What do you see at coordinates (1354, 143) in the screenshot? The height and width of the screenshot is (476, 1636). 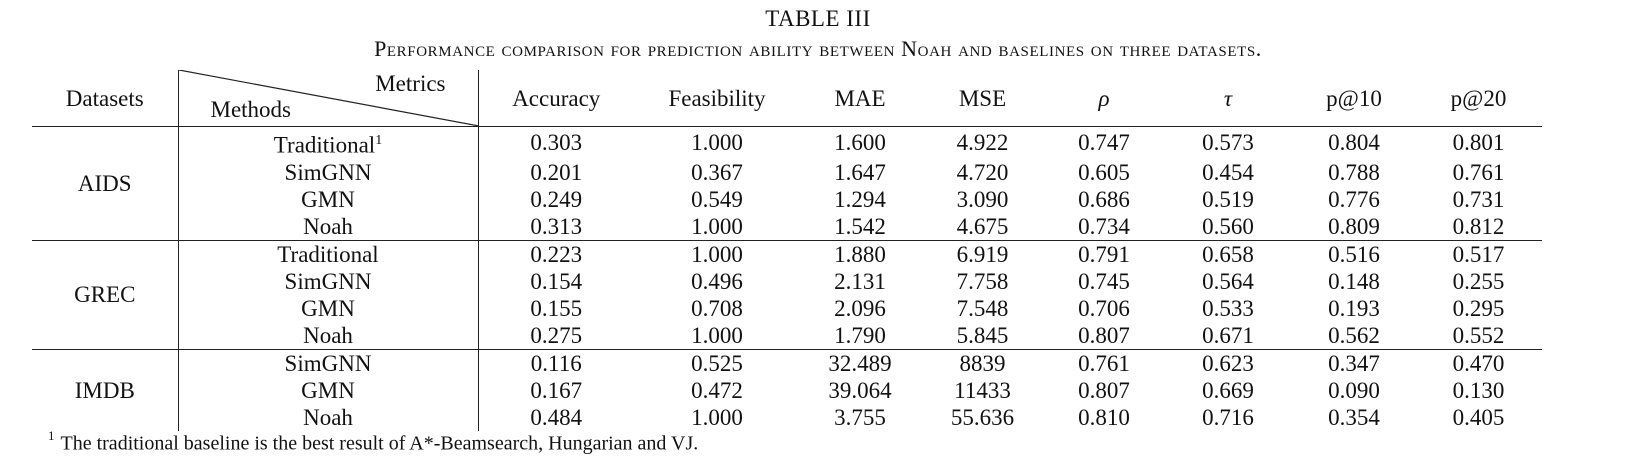 I see `value-cell: 0.804` at bounding box center [1354, 143].